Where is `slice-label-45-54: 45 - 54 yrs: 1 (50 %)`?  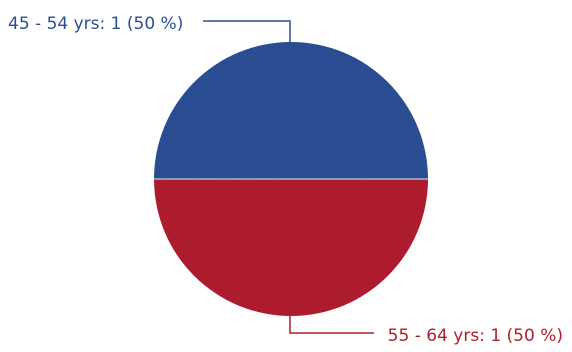
slice-label-45-54: 45 - 54 yrs: 1 (50 %) is located at coordinates (95, 24).